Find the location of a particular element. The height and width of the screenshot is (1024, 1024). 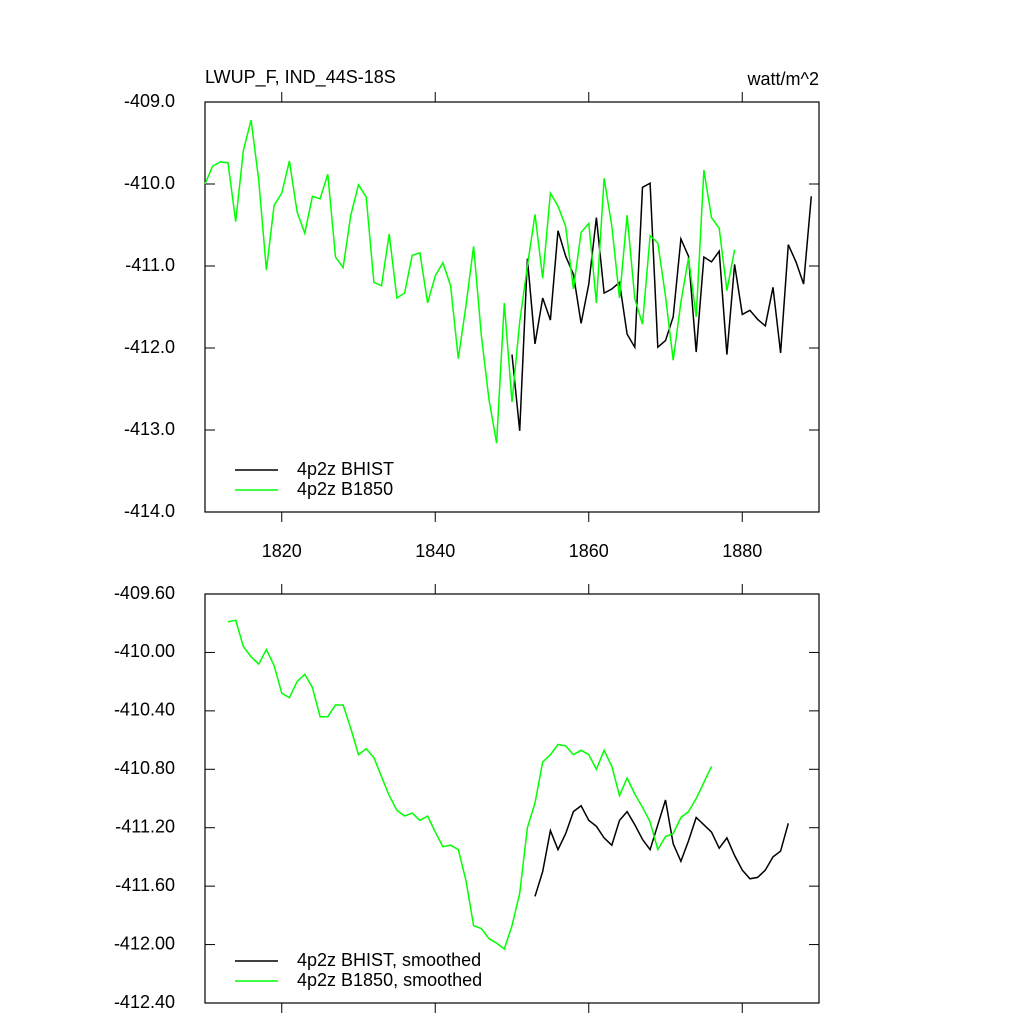

y-tick-label: -413.0 is located at coordinates (149, 429).